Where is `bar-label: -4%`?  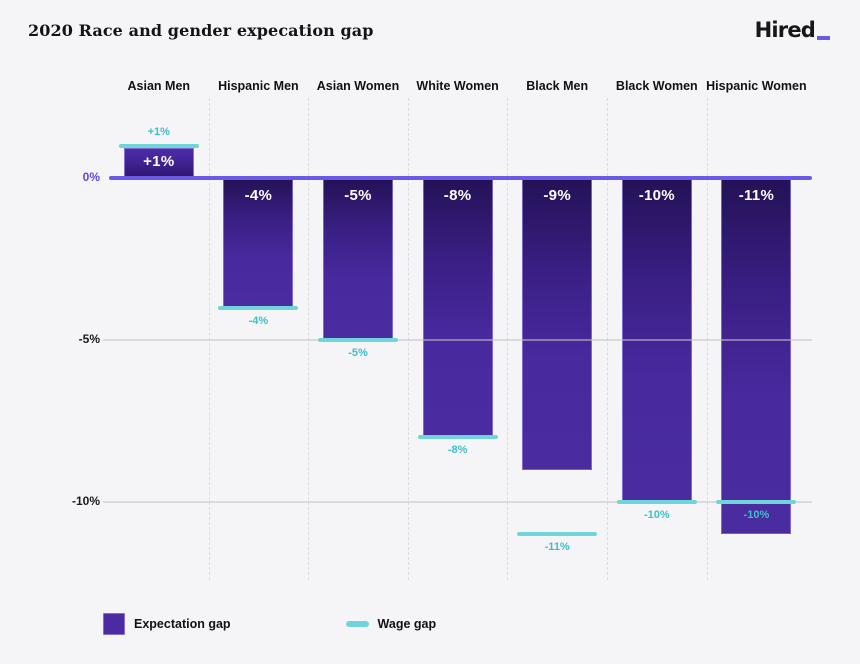 bar-label: -4% is located at coordinates (258, 195).